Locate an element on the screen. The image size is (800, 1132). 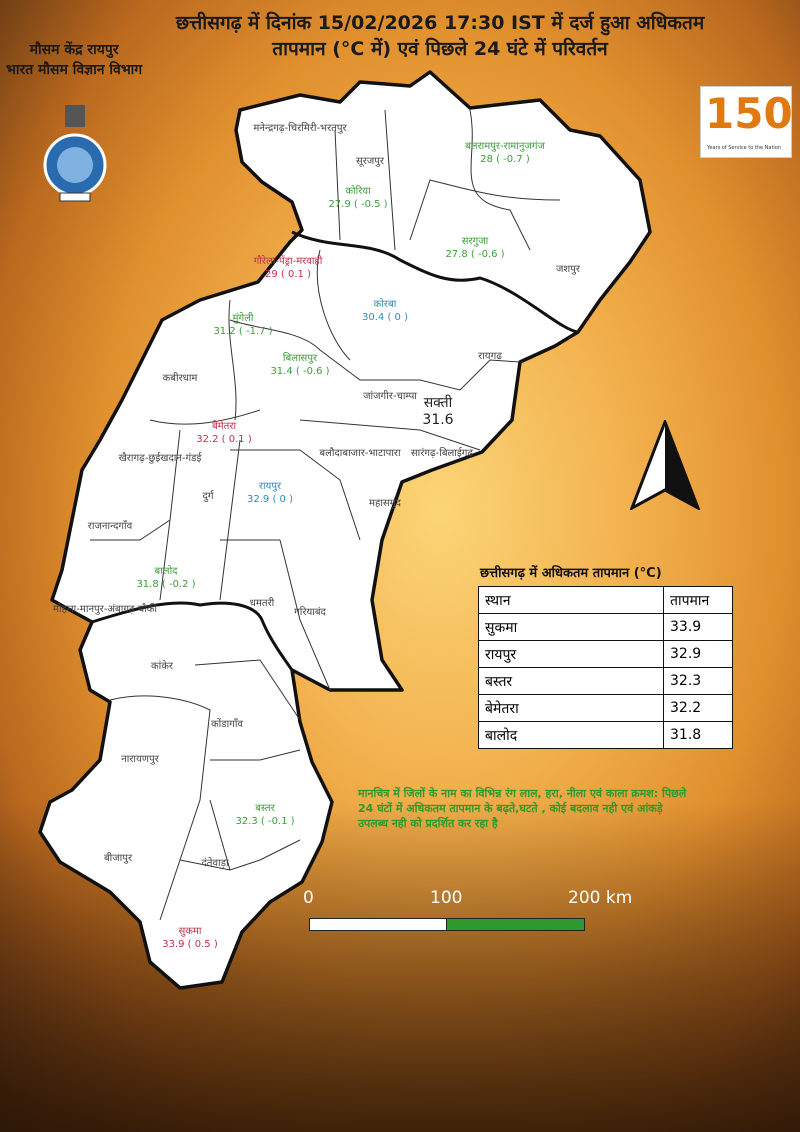
district-label: दुर्ग is located at coordinates (208, 496).